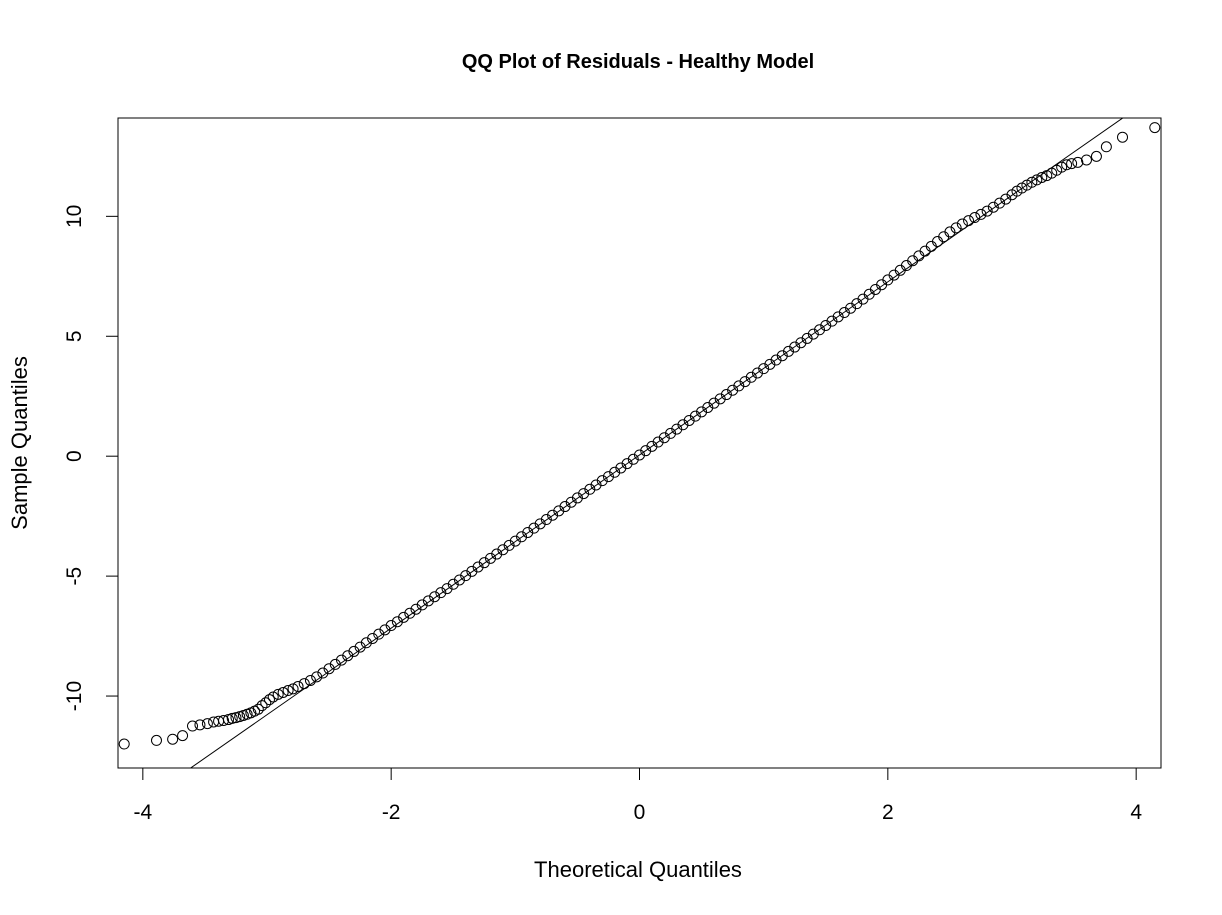  Describe the element at coordinates (74, 216) in the screenshot. I see `y-tick-label: 10` at that location.